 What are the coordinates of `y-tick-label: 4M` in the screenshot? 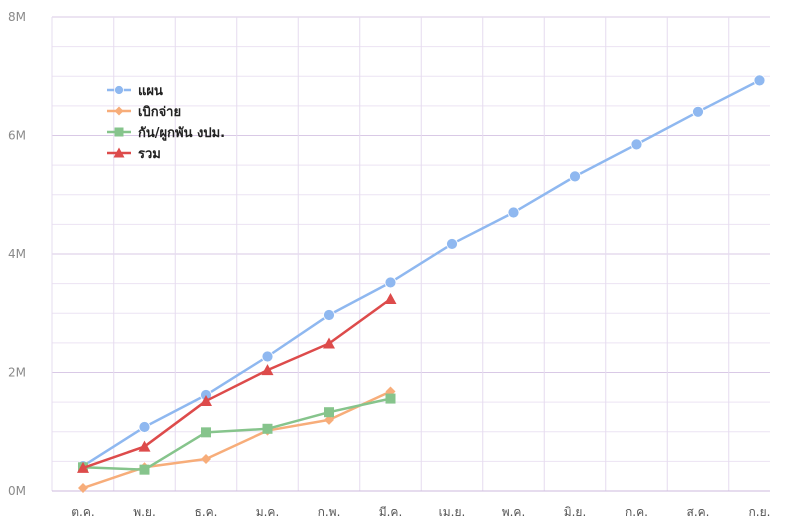 It's located at (17, 254).